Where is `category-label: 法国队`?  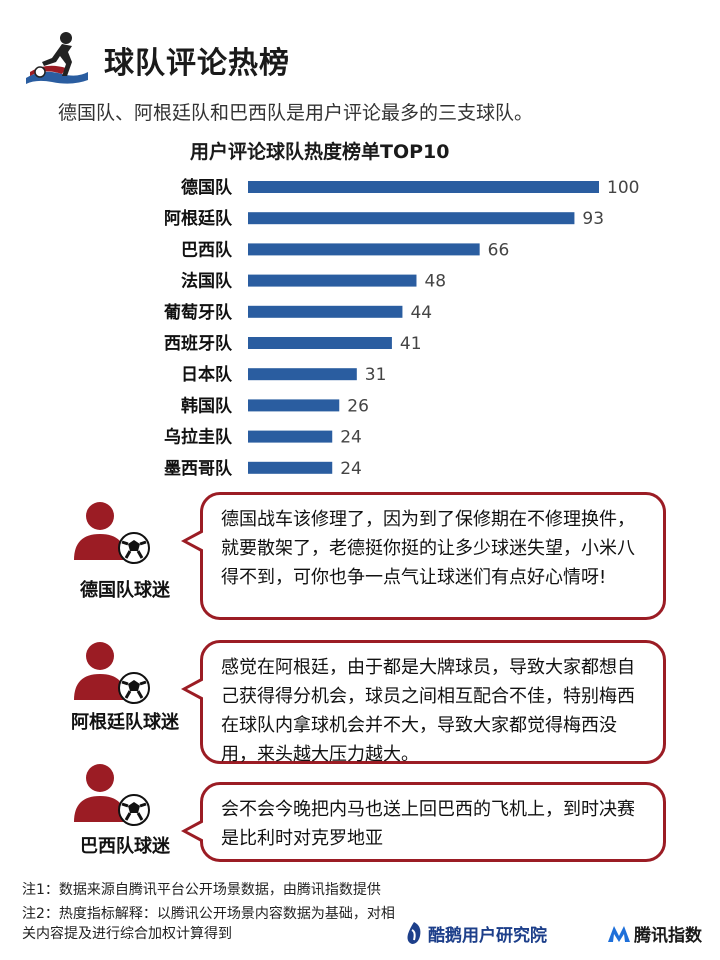
category-label: 法国队 is located at coordinates (207, 281).